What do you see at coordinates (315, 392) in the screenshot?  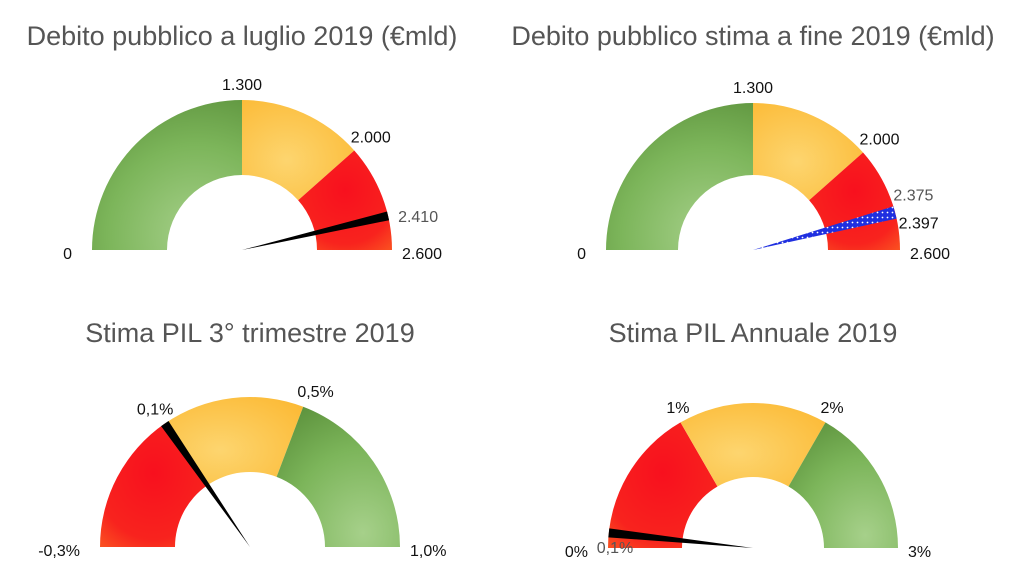 I see `tick-label: 0,5%` at bounding box center [315, 392].